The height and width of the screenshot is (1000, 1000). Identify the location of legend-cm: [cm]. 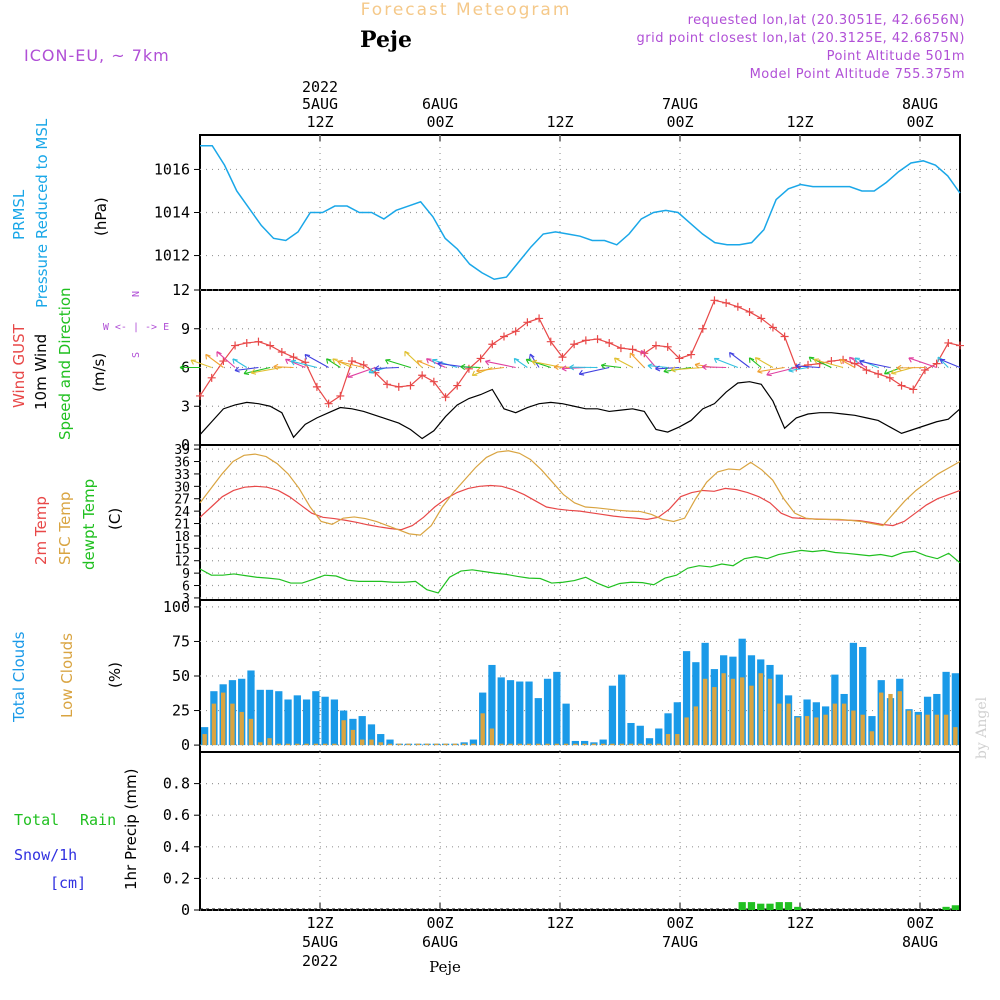
(68, 883).